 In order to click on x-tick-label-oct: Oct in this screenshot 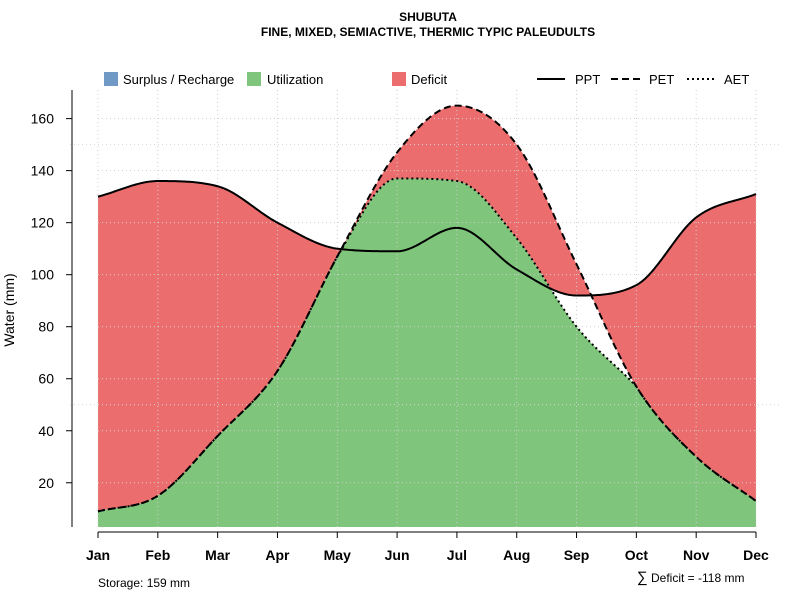, I will do `click(637, 555)`.